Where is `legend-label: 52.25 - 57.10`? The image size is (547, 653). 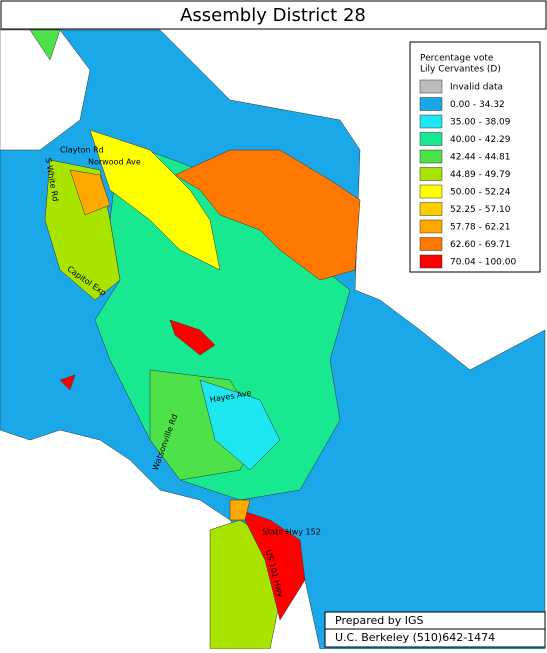 legend-label: 52.25 - 57.10 is located at coordinates (480, 210).